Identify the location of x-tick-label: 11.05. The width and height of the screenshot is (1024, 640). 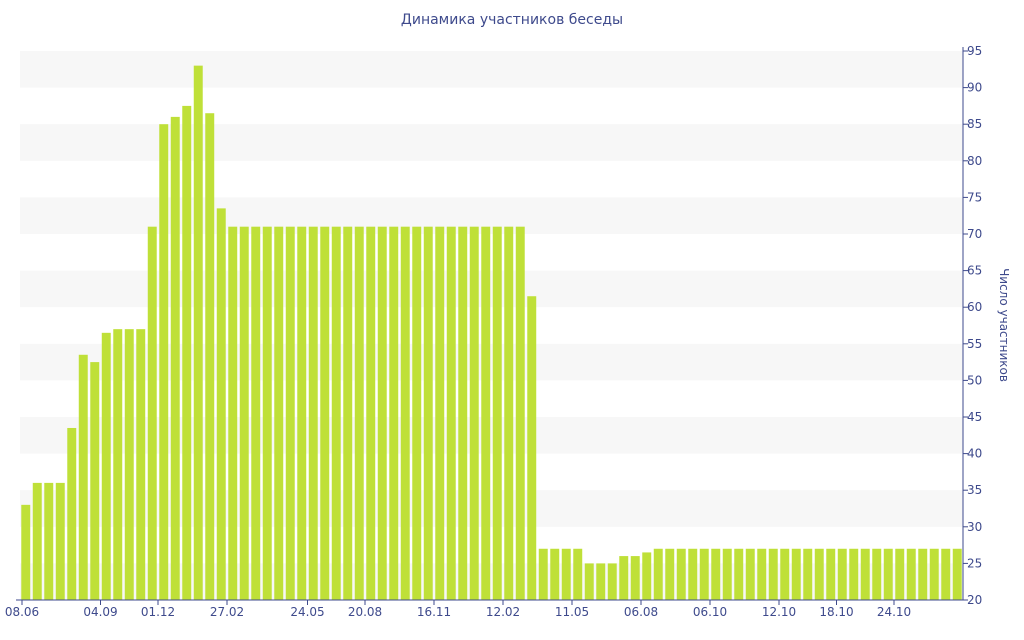
(572, 612).